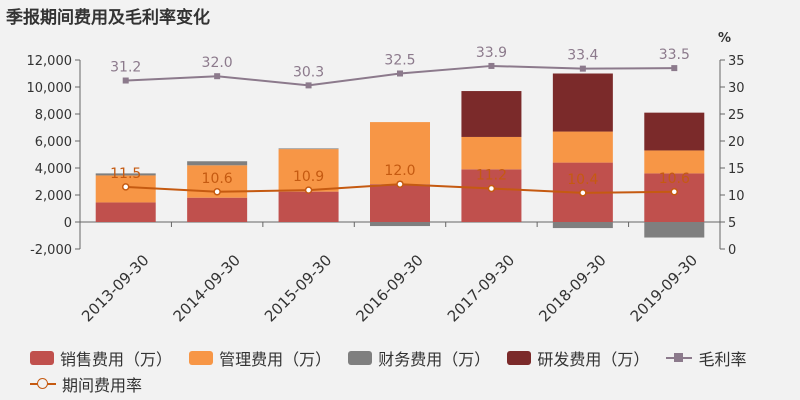 This screenshot has width=800, height=400. I want to click on x-tick-label: 2019-09-30, so click(664, 288).